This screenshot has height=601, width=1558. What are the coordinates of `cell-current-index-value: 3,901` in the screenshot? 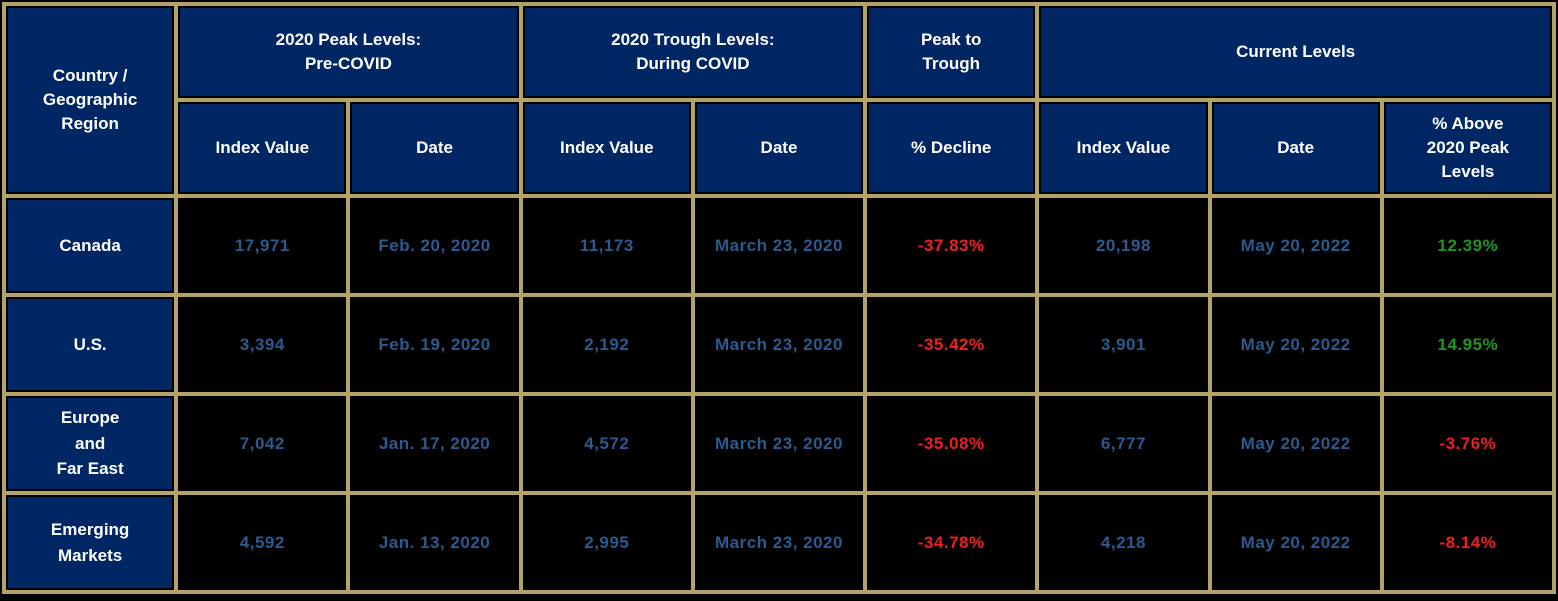 It's located at (1123, 344).